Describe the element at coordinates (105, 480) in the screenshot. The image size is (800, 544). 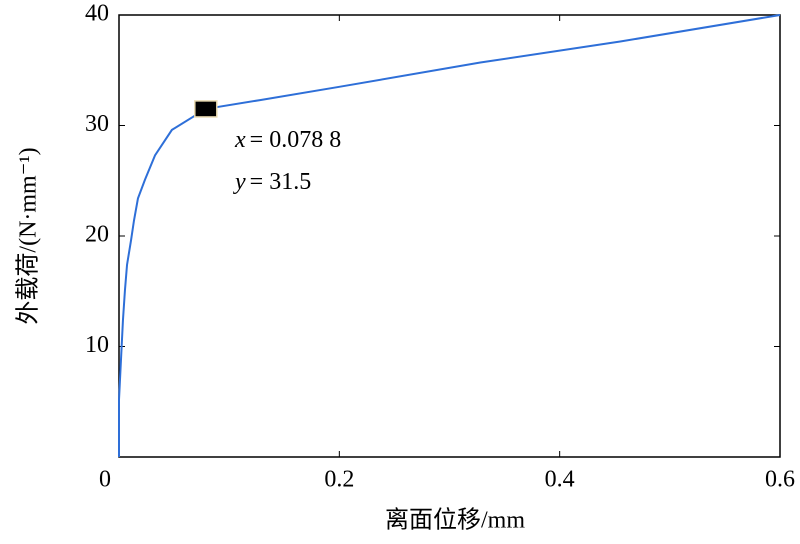
I see `x-tick-label: 0` at that location.